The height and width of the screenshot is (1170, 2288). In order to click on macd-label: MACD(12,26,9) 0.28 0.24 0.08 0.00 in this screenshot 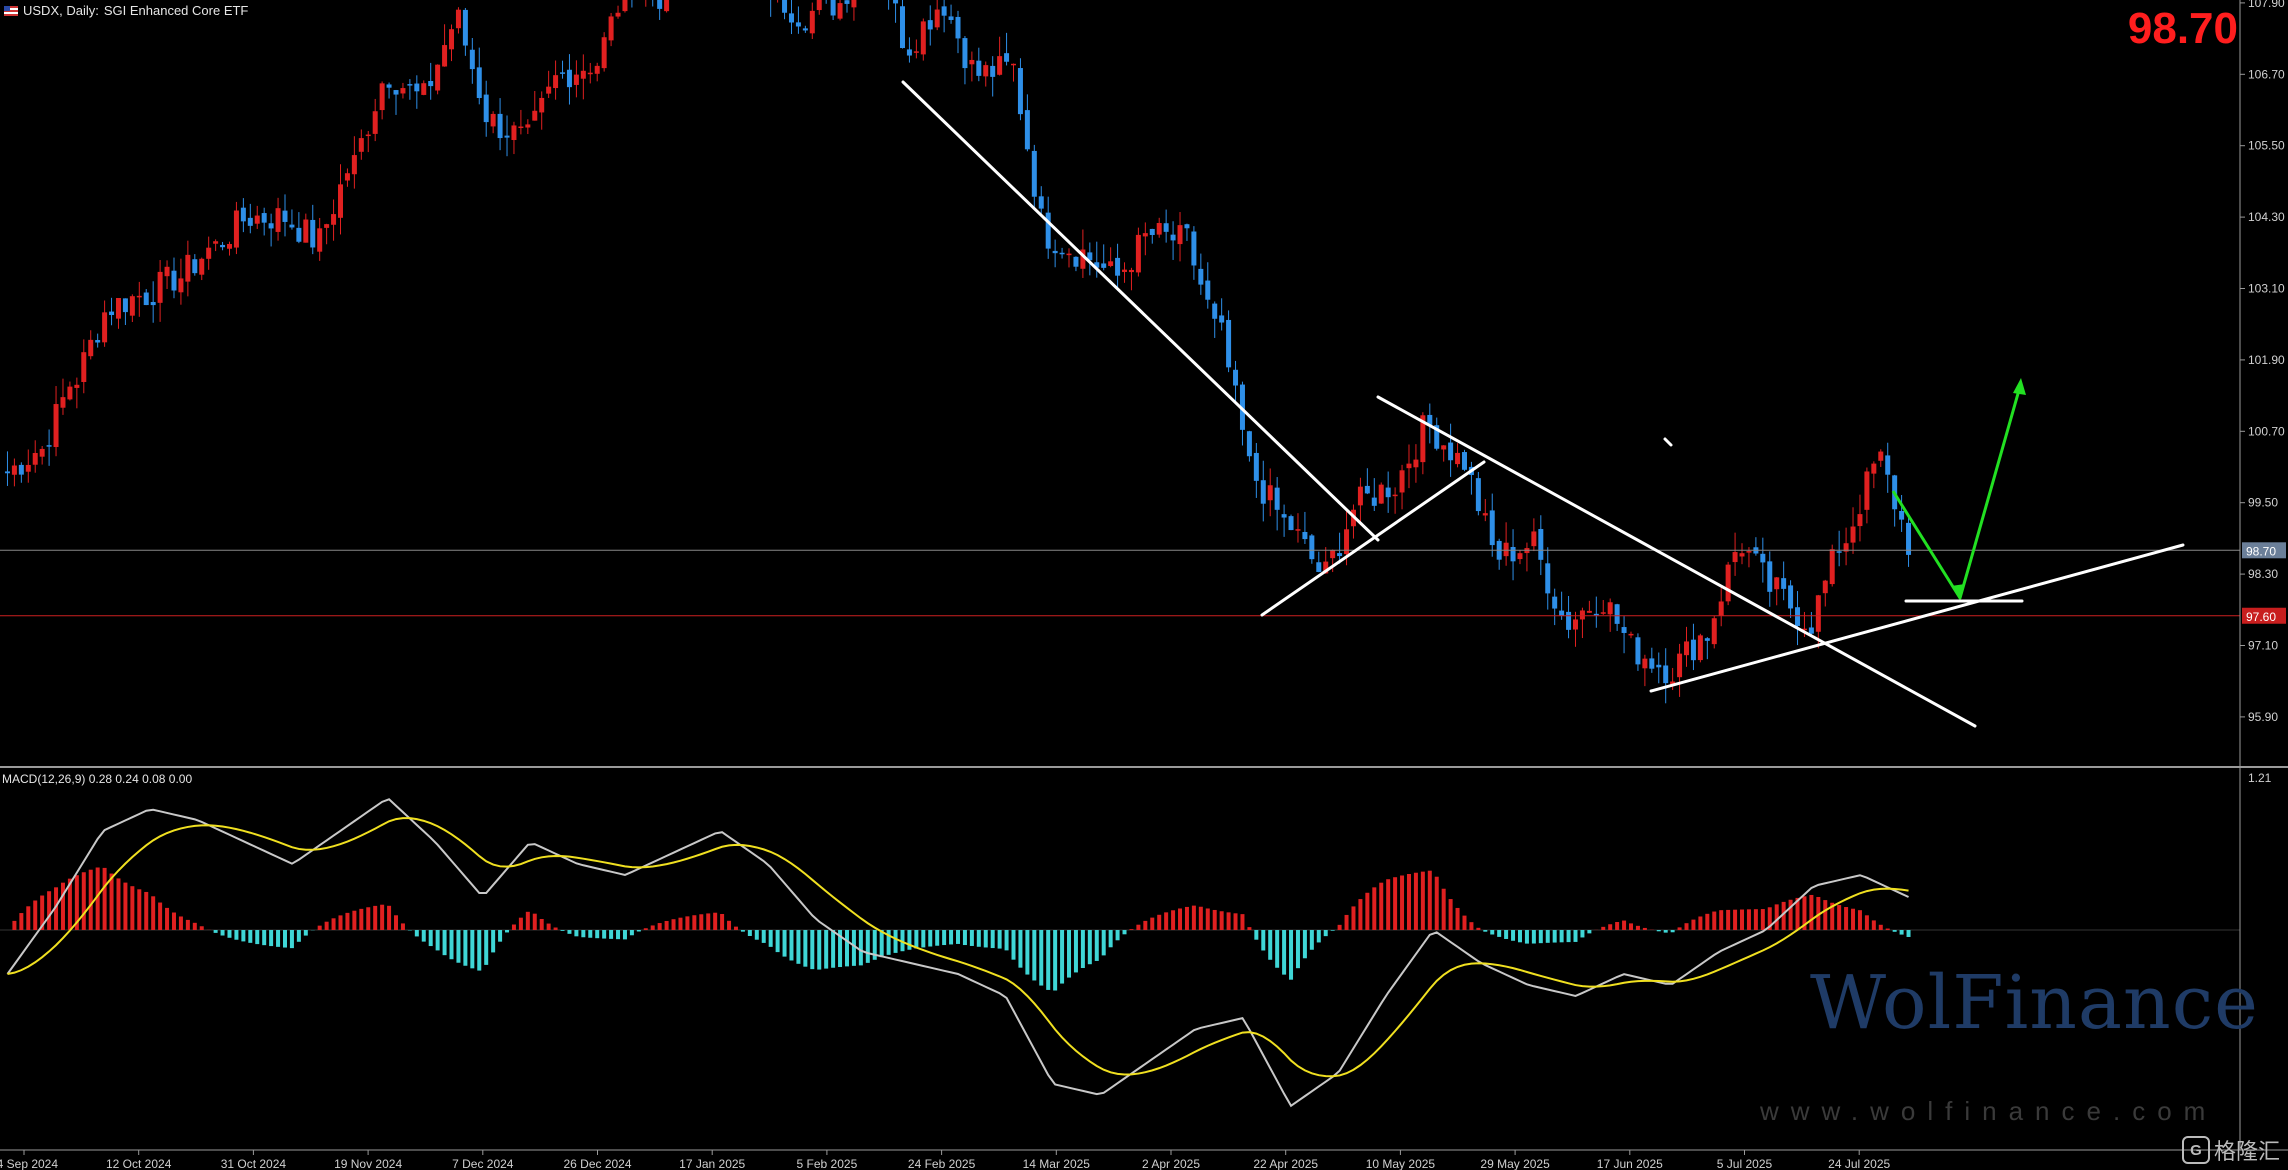, I will do `click(97, 779)`.